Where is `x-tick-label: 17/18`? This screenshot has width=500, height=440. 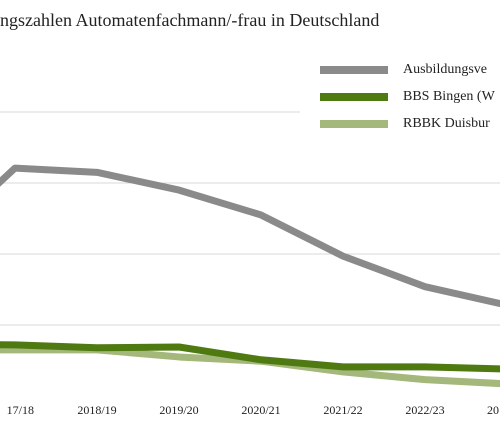
x-tick-label: 17/18 is located at coordinates (20, 410).